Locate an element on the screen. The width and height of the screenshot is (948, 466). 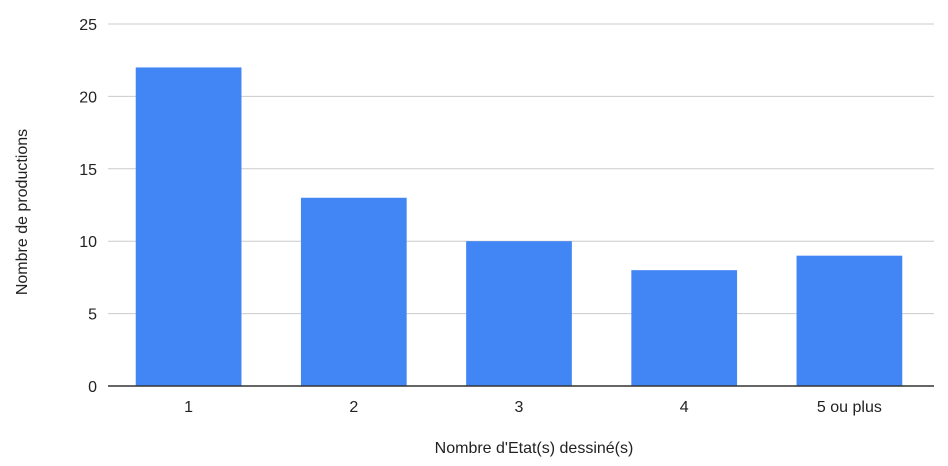
y-tick-label: 5 is located at coordinates (92, 315).